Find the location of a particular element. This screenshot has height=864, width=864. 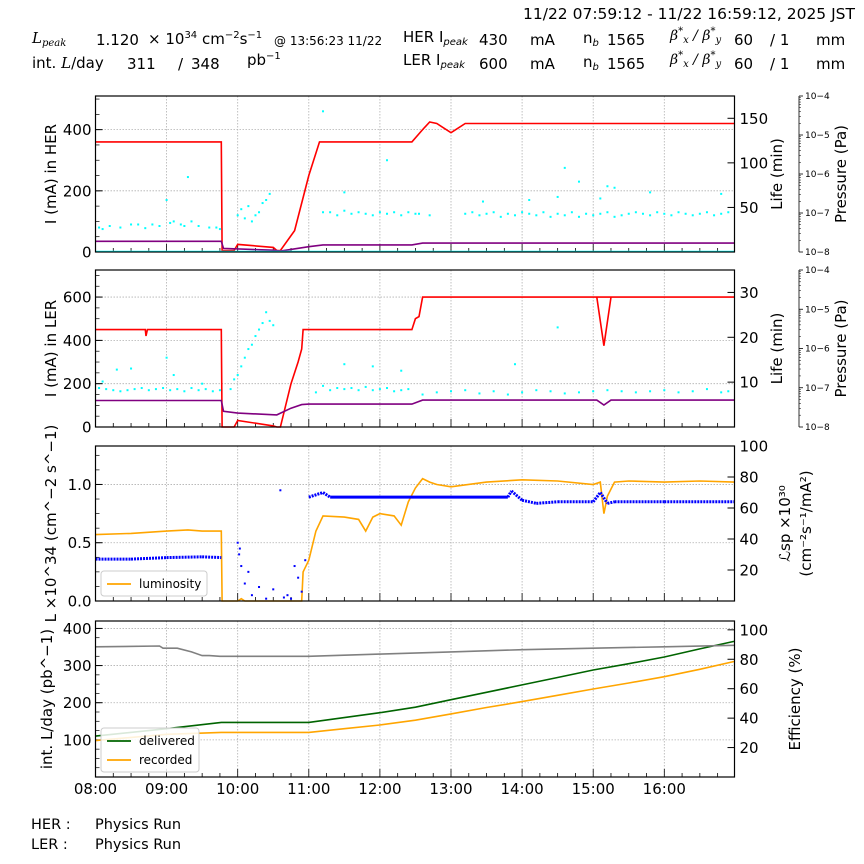

intl-unit: pb−1 is located at coordinates (264, 60).